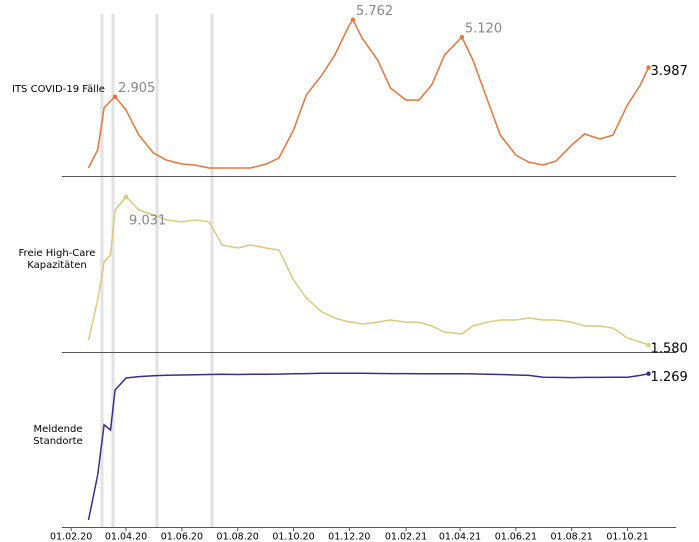  What do you see at coordinates (349, 537) in the screenshot?
I see `x-tick-label: 01.12.20` at bounding box center [349, 537].